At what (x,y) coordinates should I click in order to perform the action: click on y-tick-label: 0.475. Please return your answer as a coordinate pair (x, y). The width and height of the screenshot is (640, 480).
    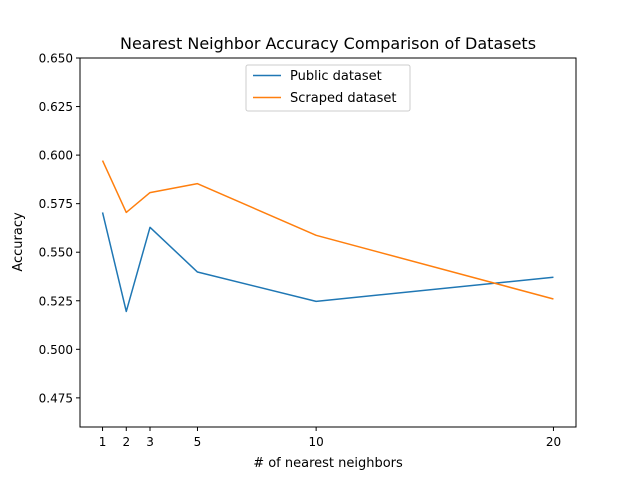
    Looking at the image, I should click on (56, 398).